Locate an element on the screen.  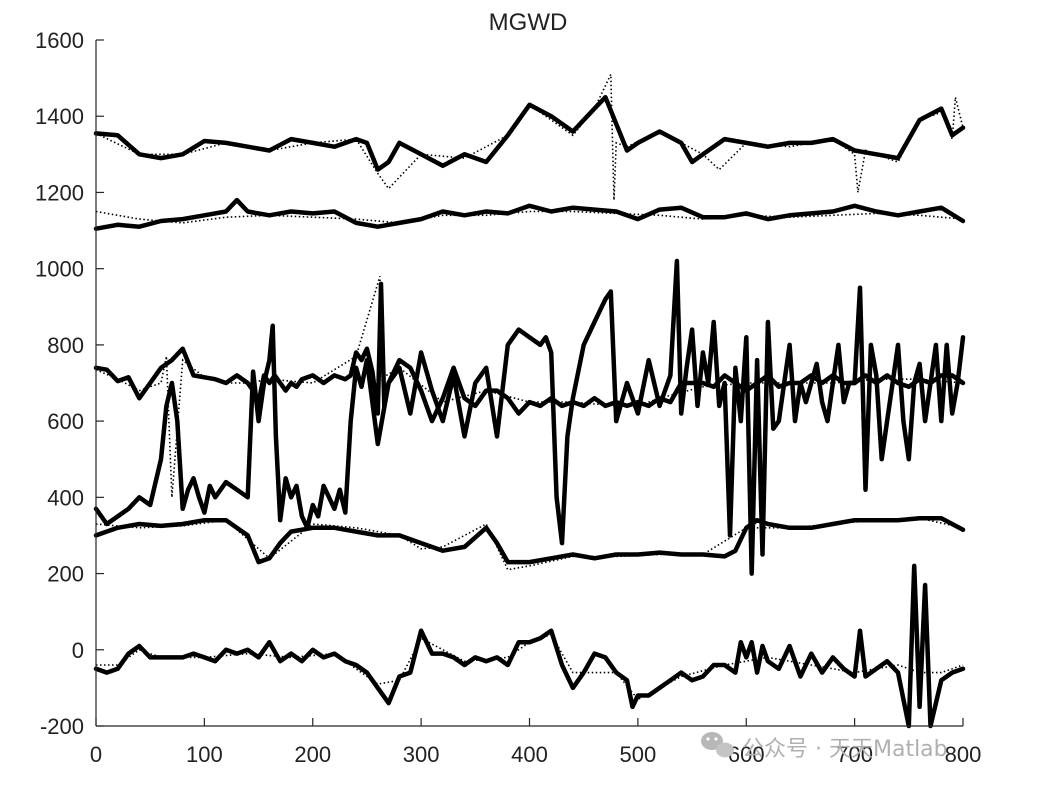
watermark: 公众号 · 天天Matlab is located at coordinates (824, 747).